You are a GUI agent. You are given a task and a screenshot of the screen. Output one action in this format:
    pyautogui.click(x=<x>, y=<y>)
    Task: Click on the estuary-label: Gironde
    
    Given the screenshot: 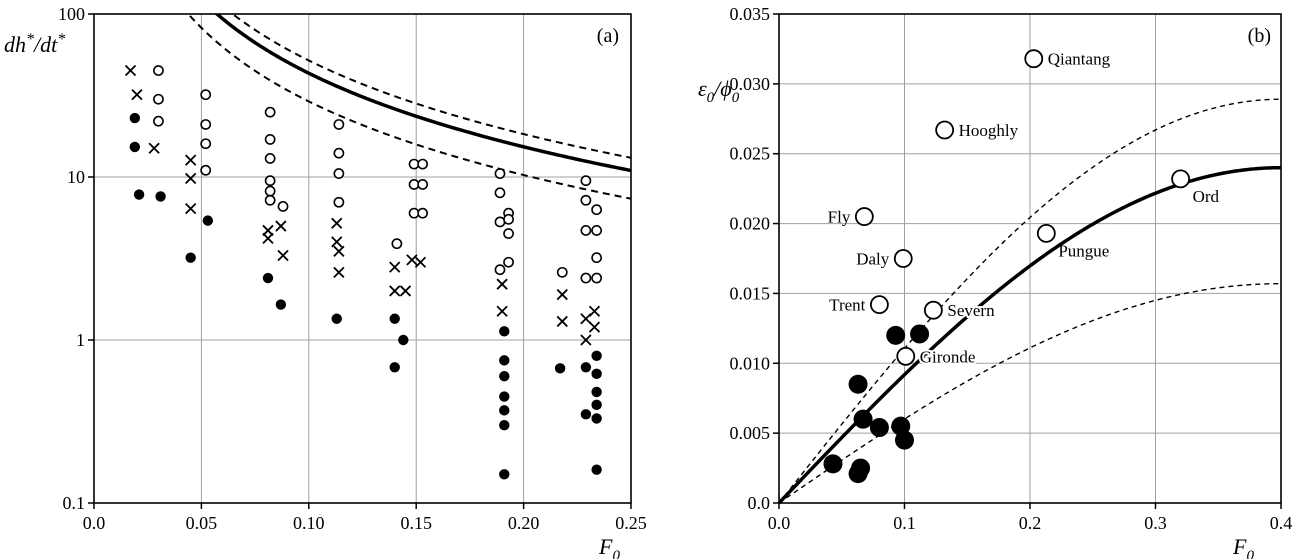 What is the action you would take?
    pyautogui.click(x=948, y=356)
    